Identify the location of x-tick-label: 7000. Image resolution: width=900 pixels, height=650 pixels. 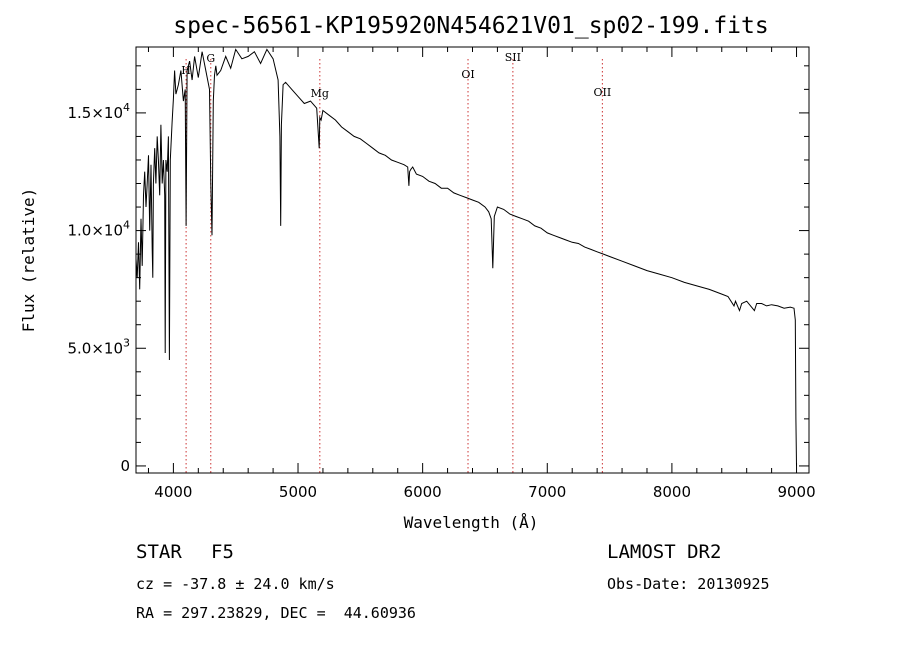
(547, 492).